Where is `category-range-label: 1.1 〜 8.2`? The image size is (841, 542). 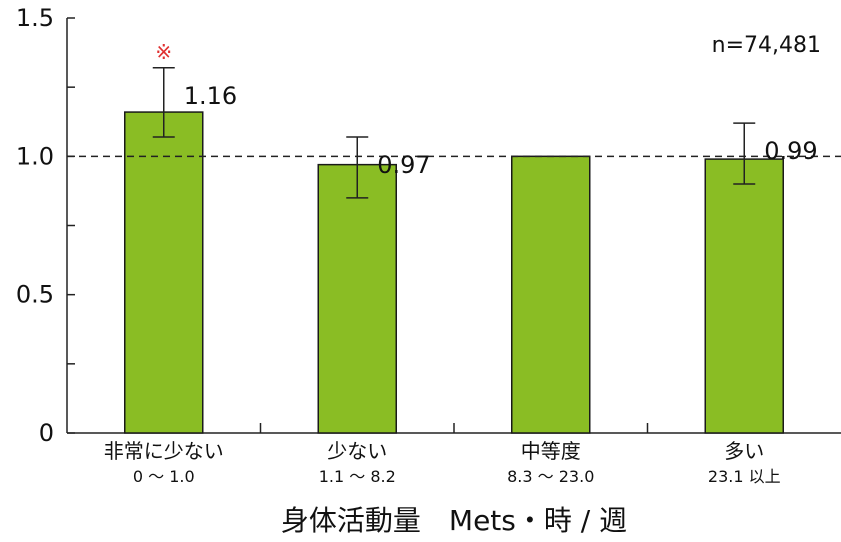 category-range-label: 1.1 〜 8.2 is located at coordinates (357, 476).